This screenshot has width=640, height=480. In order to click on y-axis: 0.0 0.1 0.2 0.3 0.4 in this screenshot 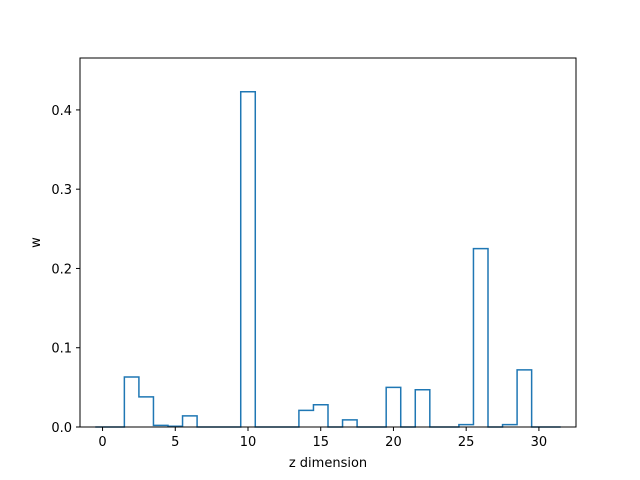, I will do `click(65, 270)`.